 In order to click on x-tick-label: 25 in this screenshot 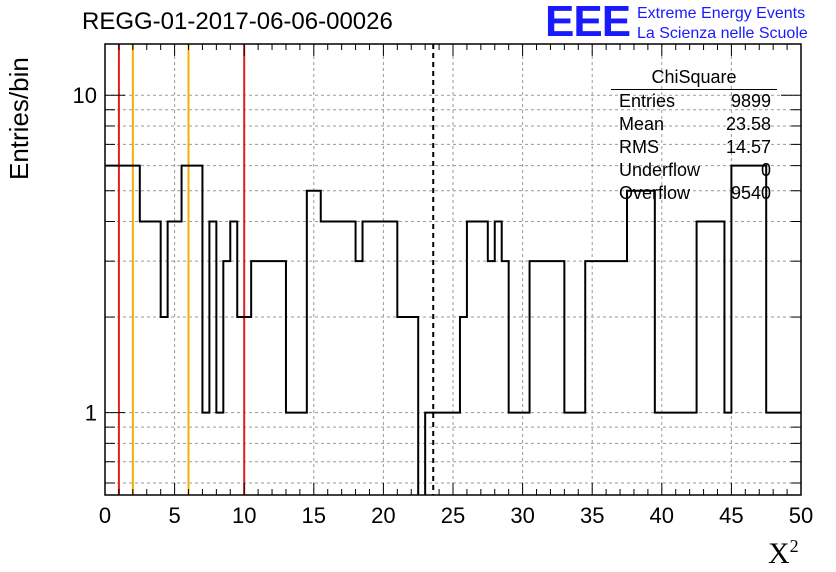, I will do `click(453, 515)`.